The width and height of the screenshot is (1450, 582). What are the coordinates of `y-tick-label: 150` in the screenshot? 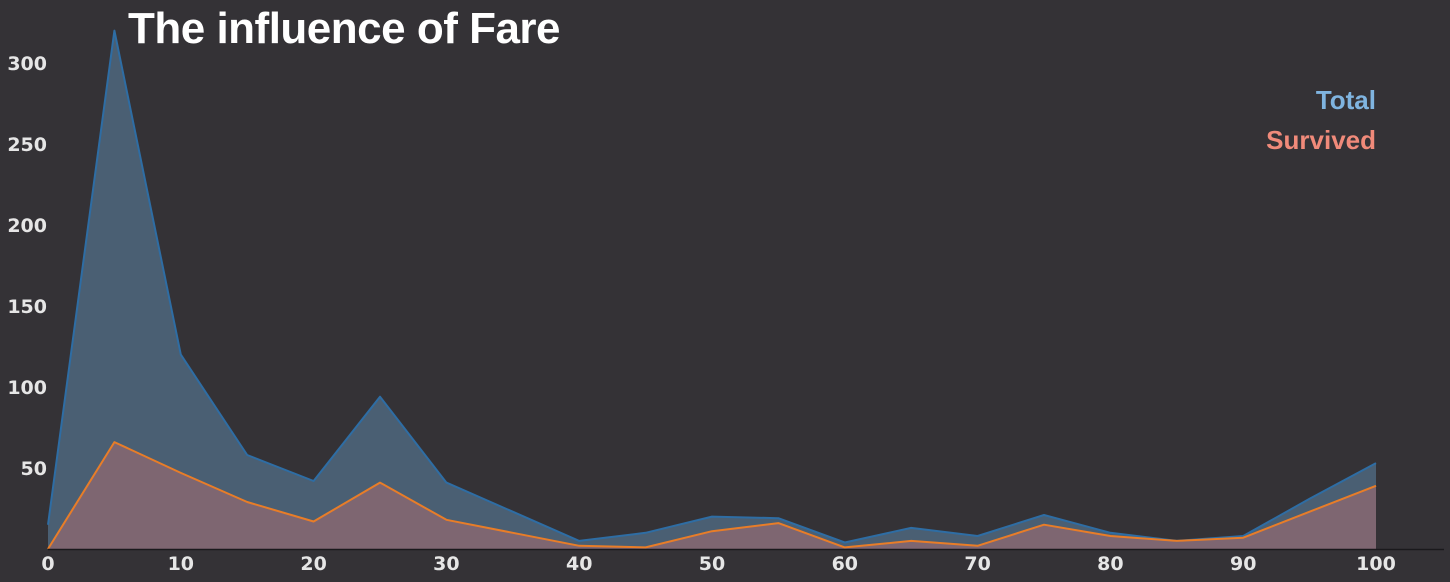 It's located at (27, 307).